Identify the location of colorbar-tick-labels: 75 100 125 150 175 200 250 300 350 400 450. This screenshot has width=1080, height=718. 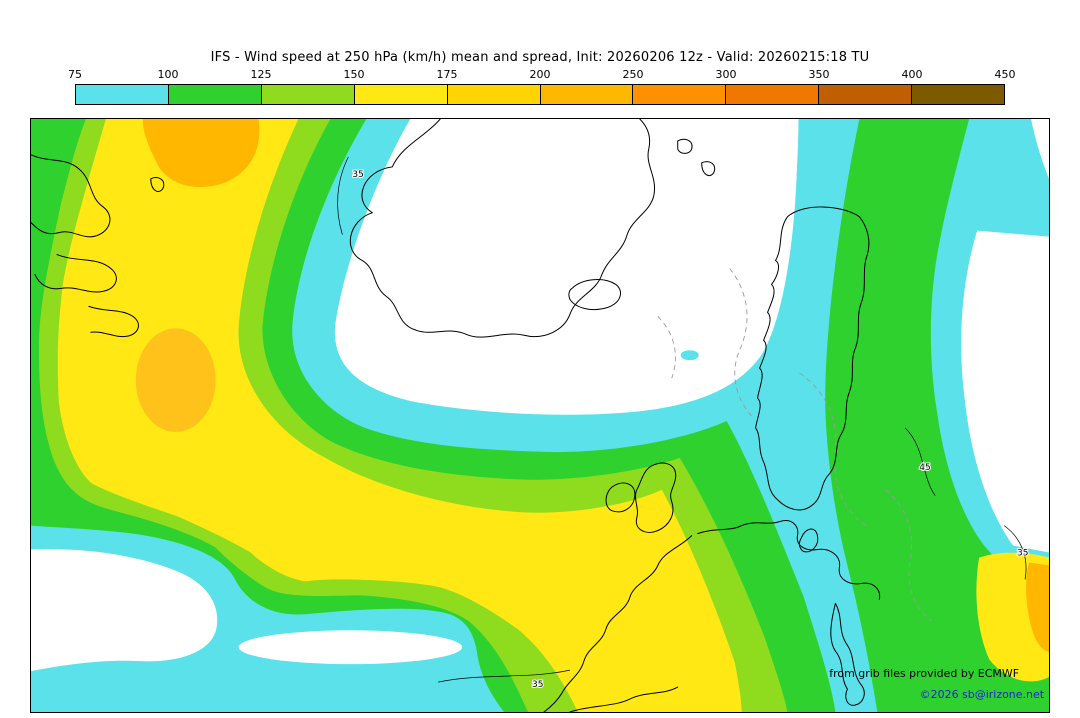
(542, 75).